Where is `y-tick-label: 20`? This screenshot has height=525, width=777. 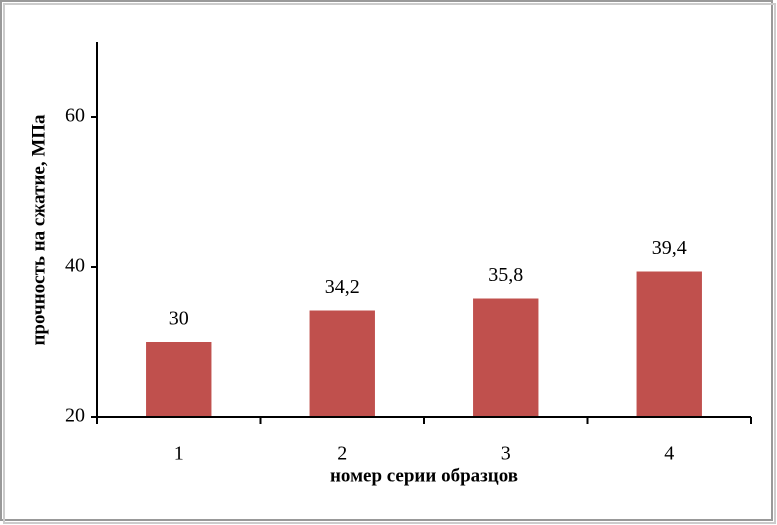
y-tick-label: 20 is located at coordinates (75, 416).